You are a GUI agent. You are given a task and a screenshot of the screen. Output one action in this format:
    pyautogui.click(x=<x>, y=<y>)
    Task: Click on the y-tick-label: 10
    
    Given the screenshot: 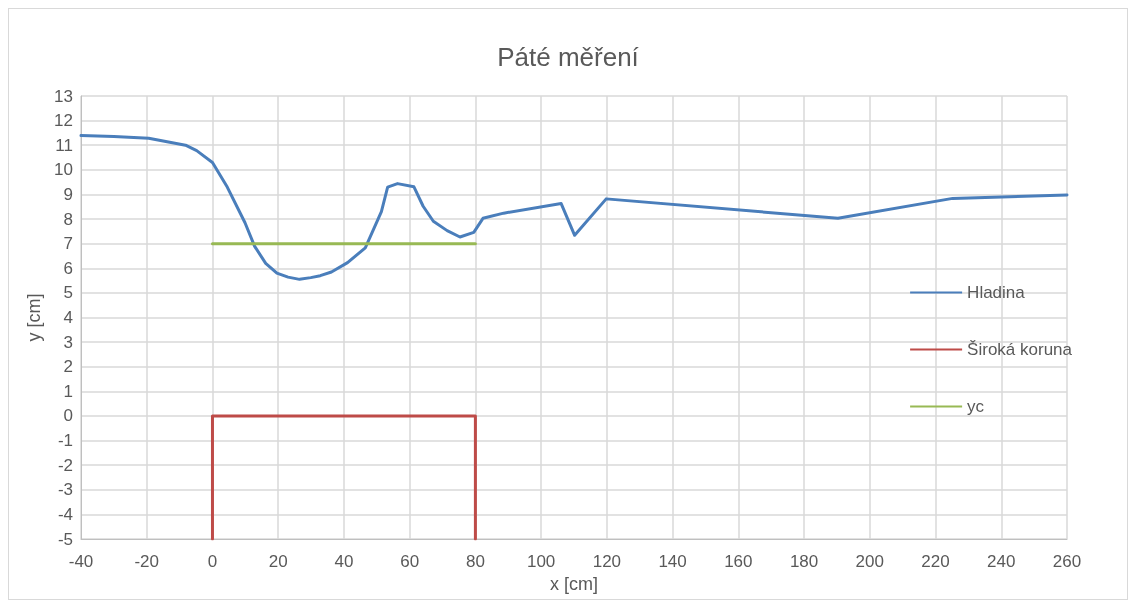 What is the action you would take?
    pyautogui.click(x=63, y=170)
    